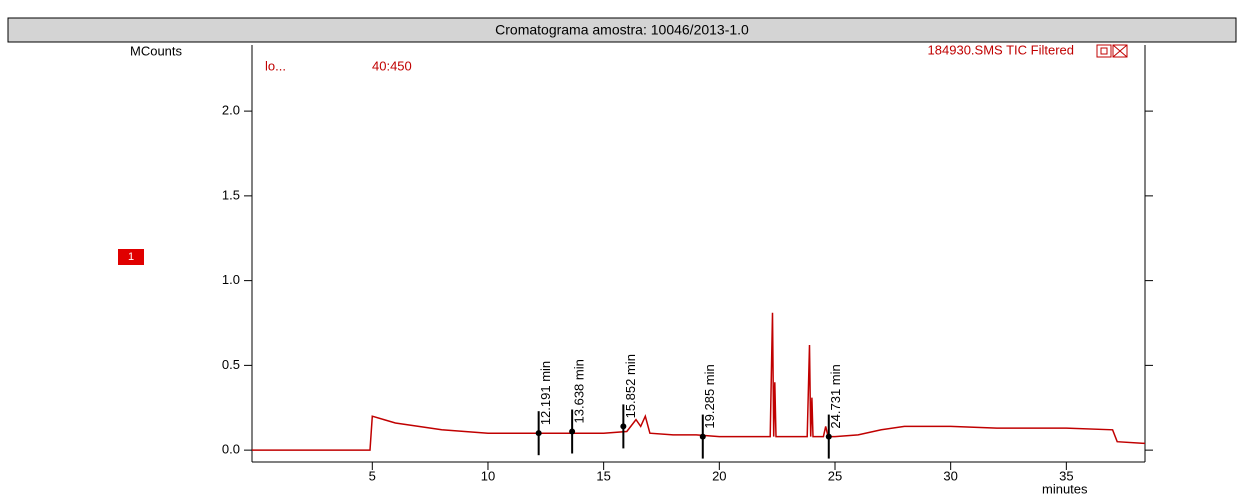 Image resolution: width=1244 pixels, height=497 pixels. What do you see at coordinates (545, 393) in the screenshot?
I see `peak-label: 12.191 min` at bounding box center [545, 393].